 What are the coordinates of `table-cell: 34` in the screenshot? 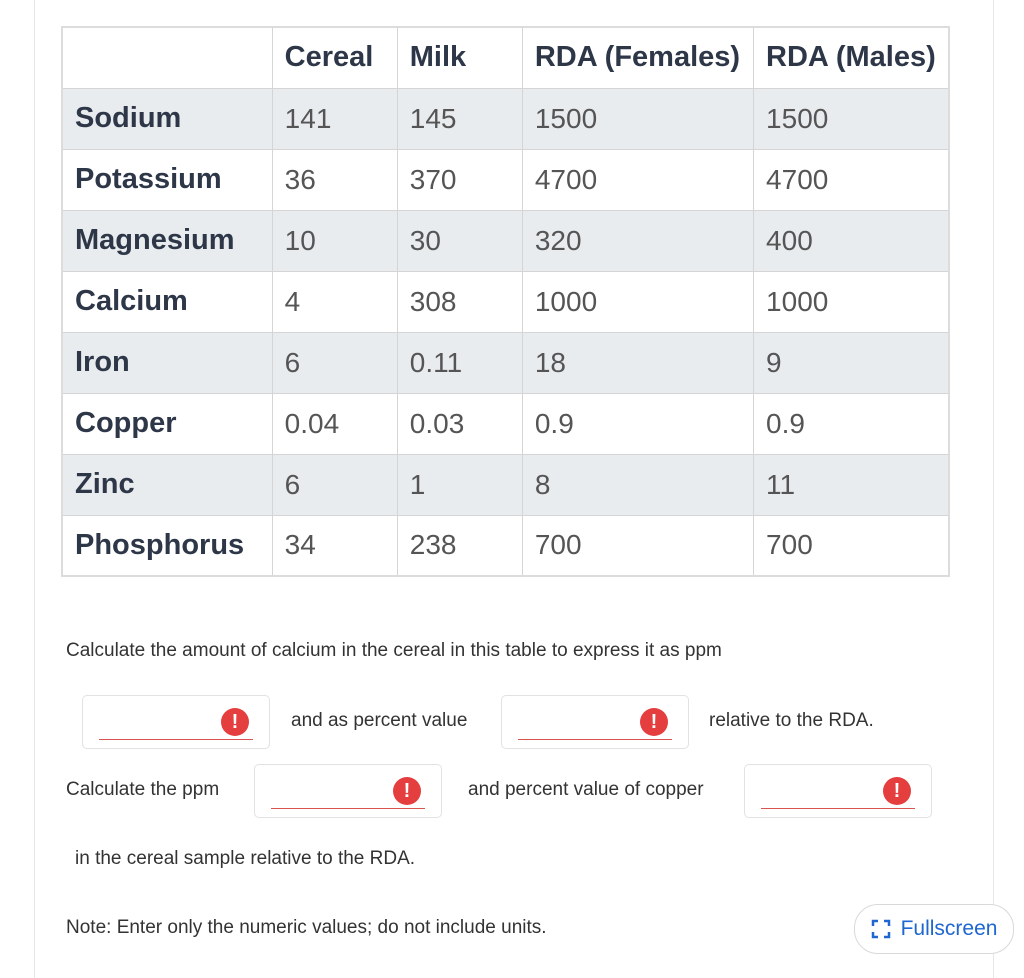 It's located at (335, 546).